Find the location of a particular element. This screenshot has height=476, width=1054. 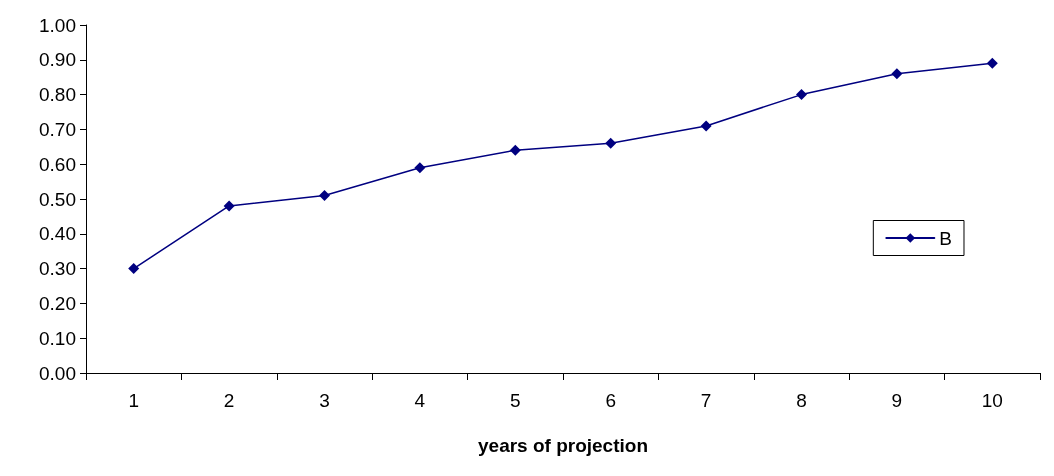

y-tick-label: 0.00 is located at coordinates (57, 373).